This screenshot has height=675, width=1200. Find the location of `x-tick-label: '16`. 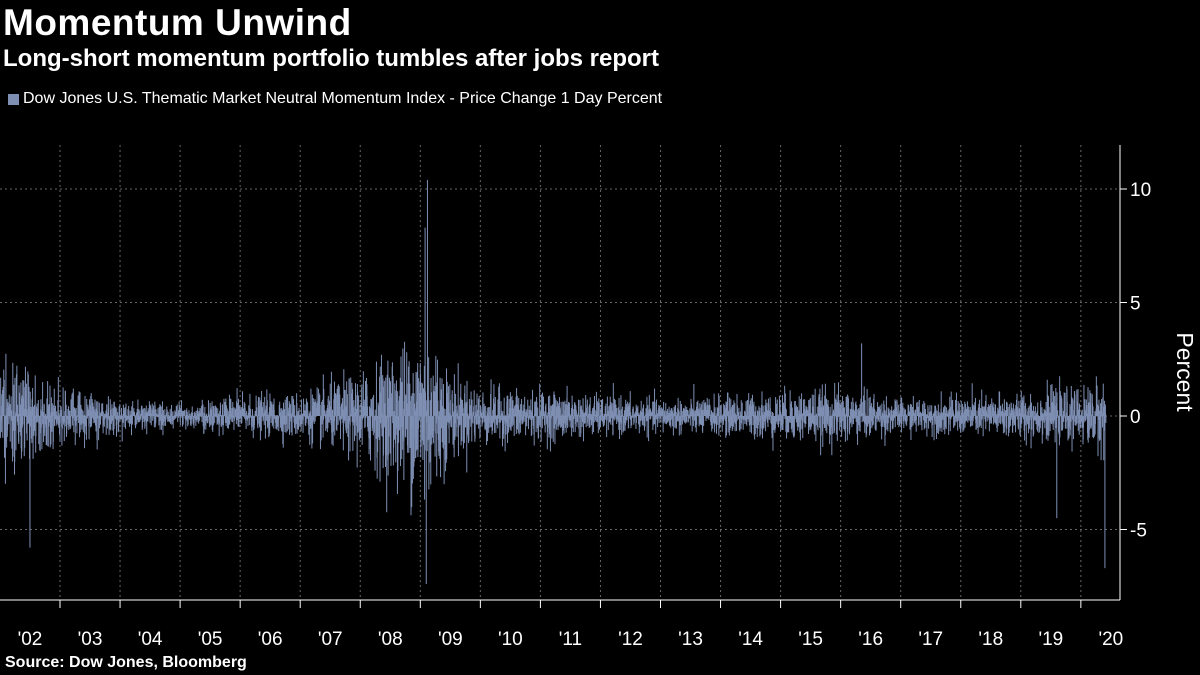

x-tick-label: '16 is located at coordinates (870, 639).